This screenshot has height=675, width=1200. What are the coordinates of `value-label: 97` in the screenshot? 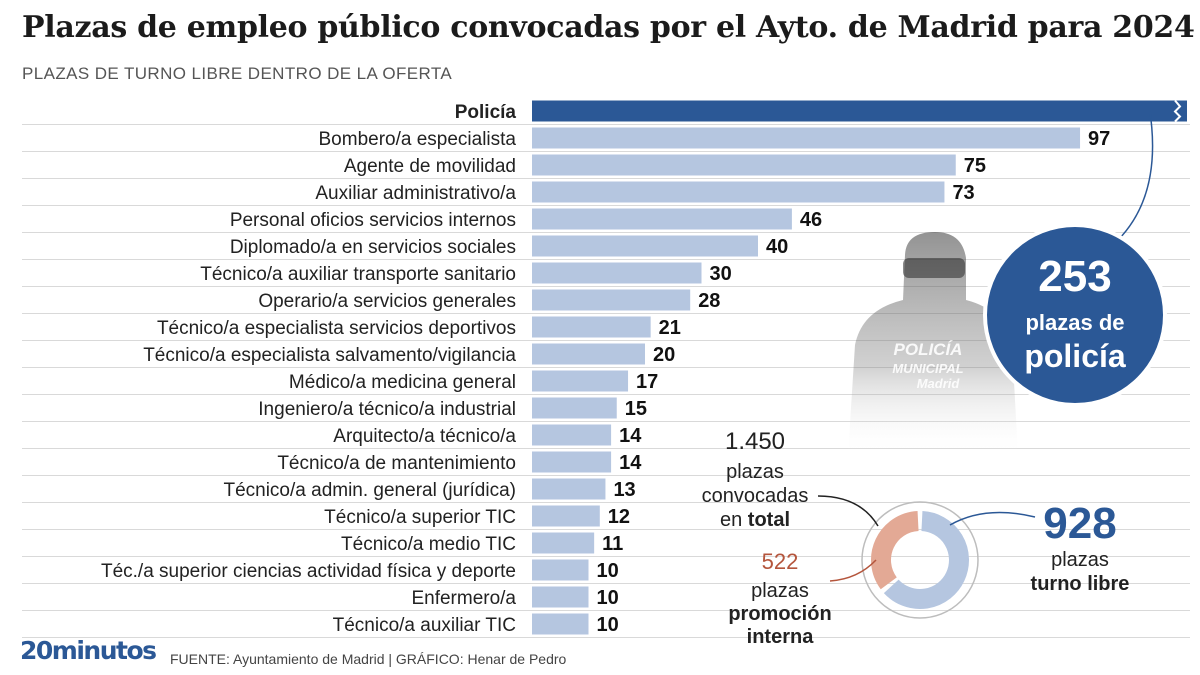 It's located at (1099, 139).